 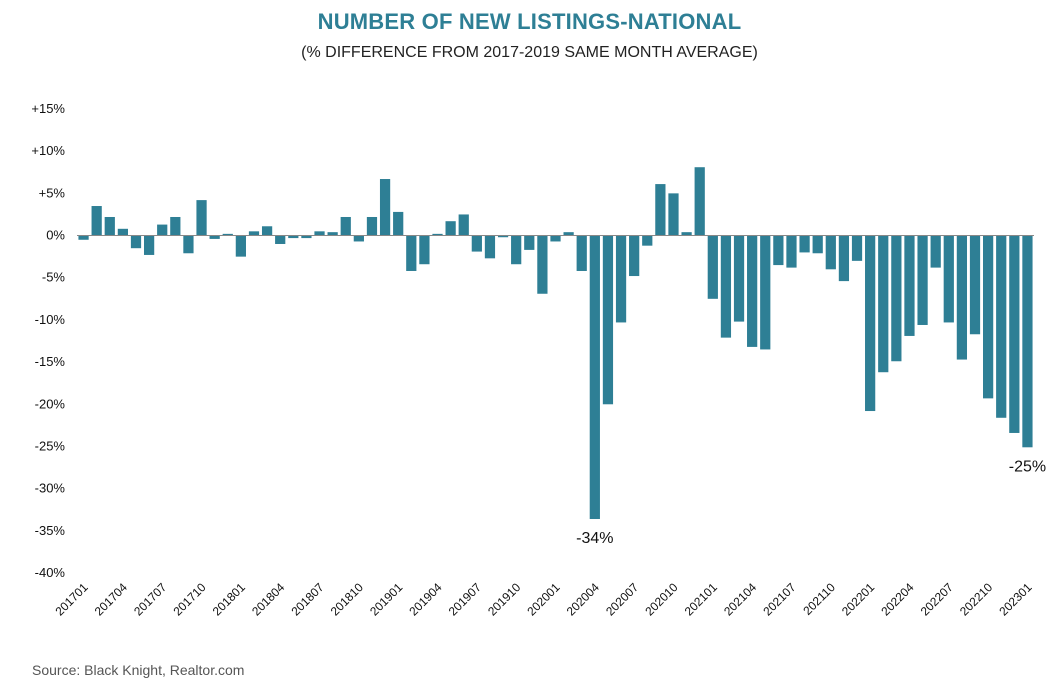 I want to click on x-tick-label: 202201, so click(x=858, y=599).